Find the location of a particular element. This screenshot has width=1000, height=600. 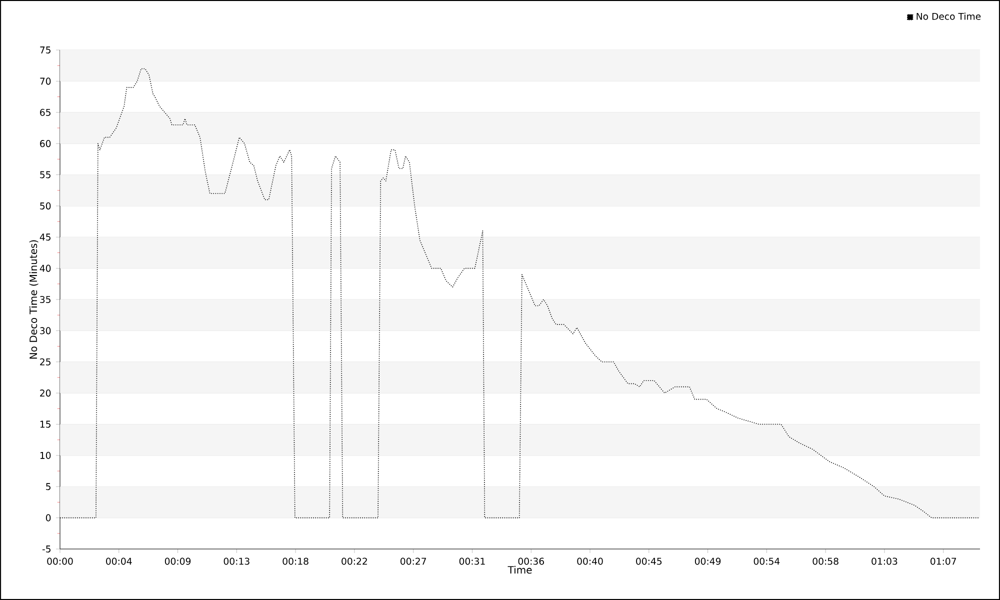

x-tick-label: 01:03 is located at coordinates (885, 561).